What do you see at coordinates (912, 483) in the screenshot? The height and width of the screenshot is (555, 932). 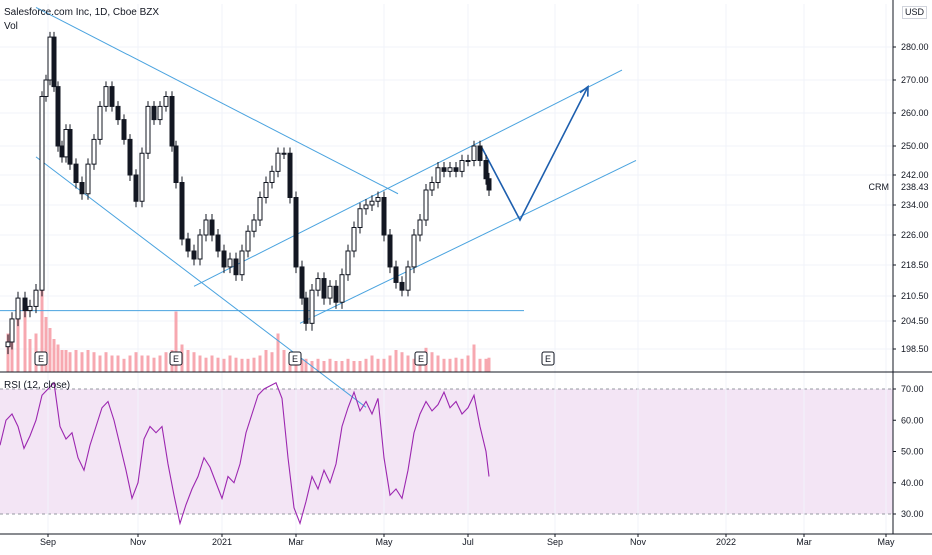 I see `rsi-tick-label: 40.00` at bounding box center [912, 483].